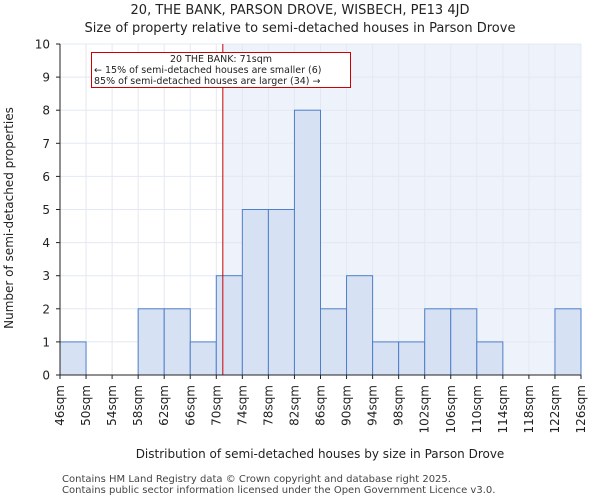  I want to click on bar-106sqm, so click(464, 342).